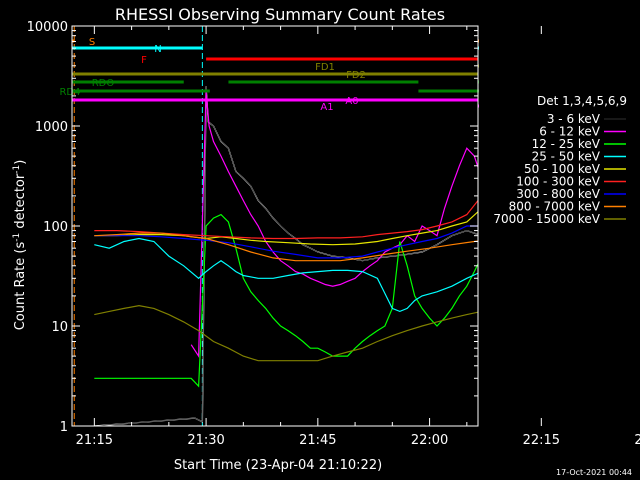 This screenshot has height=480, width=640. Describe the element at coordinates (351, 101) in the screenshot. I see `state-flag-a0: A0` at that location.